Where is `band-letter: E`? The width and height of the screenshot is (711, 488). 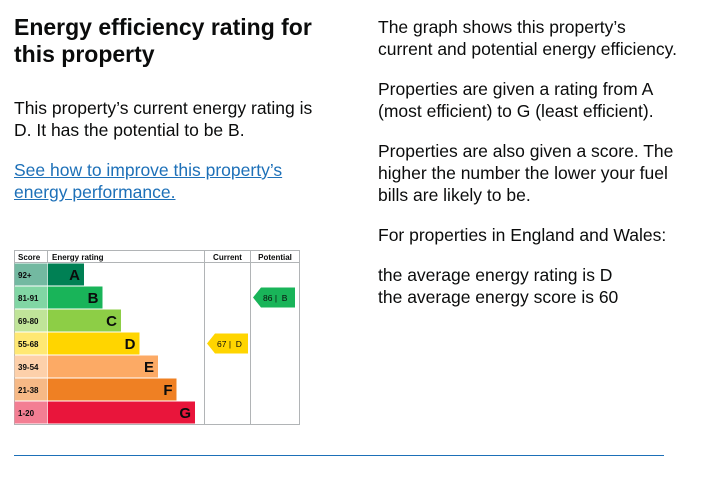
band-letter: E is located at coordinates (149, 367).